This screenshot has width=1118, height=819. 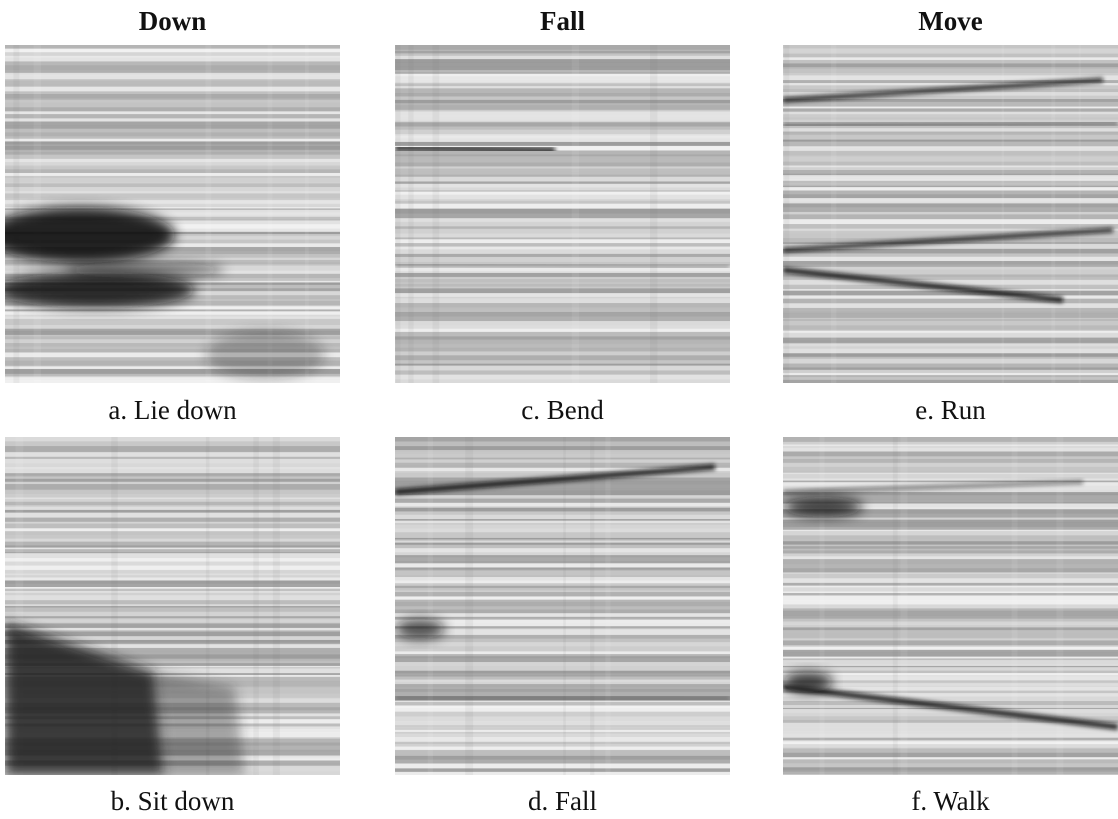 I want to click on panel-caption: a. Lie down, so click(x=172, y=410).